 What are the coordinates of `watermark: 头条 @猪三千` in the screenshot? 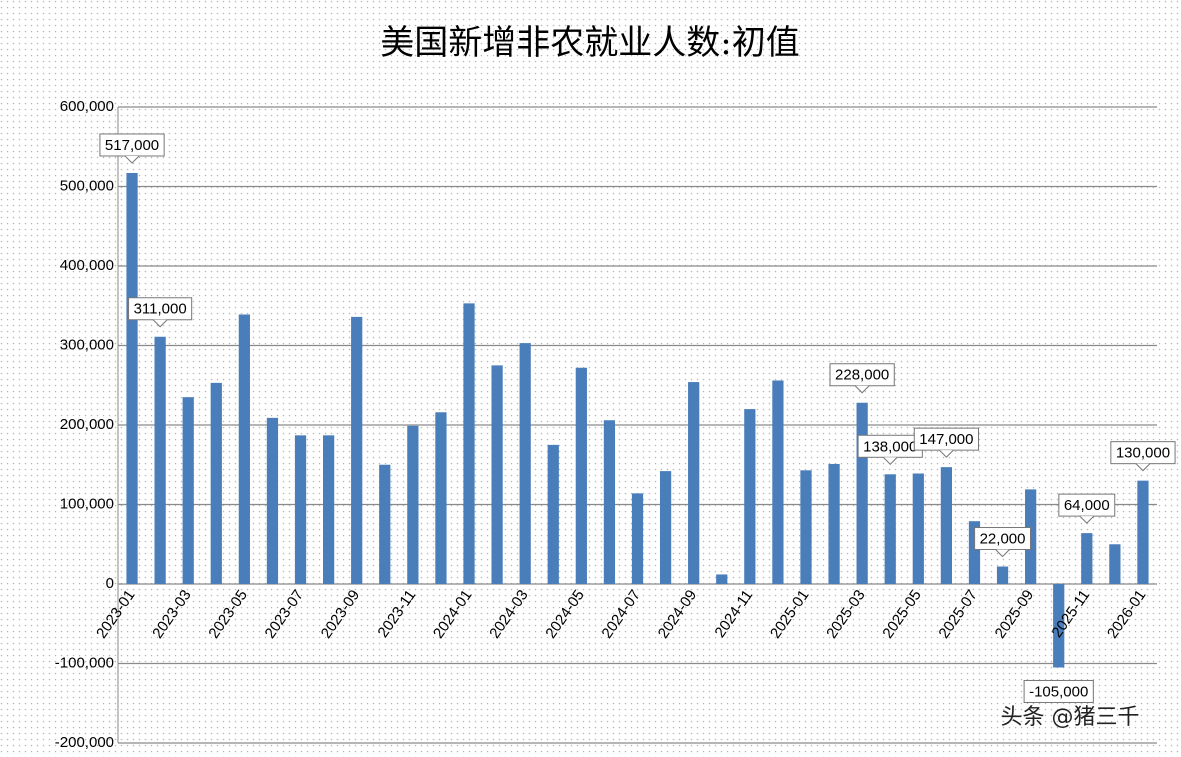 It's located at (1070, 717).